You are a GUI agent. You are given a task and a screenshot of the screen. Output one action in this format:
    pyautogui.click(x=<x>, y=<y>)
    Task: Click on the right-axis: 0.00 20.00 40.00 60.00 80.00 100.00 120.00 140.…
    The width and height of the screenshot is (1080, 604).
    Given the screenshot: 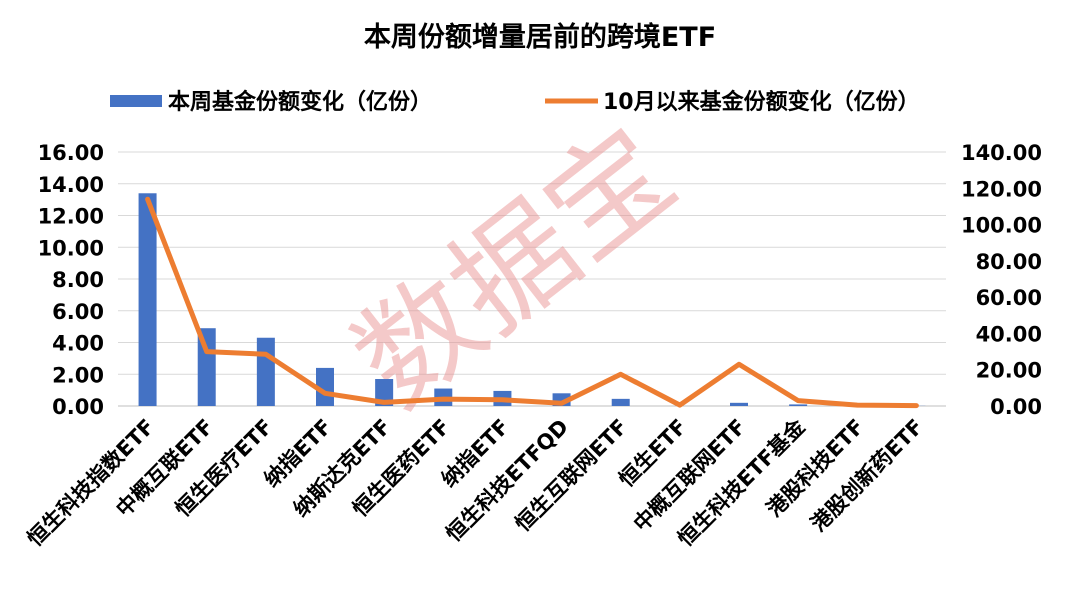 What is the action you would take?
    pyautogui.click(x=1001, y=280)
    